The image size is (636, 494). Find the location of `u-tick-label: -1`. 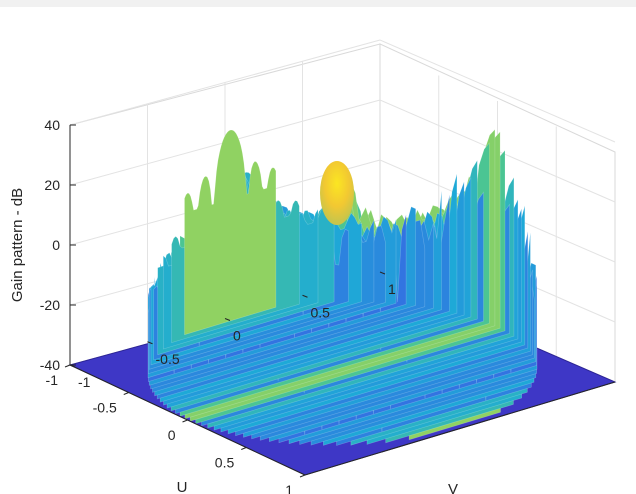

u-tick-label: -1 is located at coordinates (52, 380).